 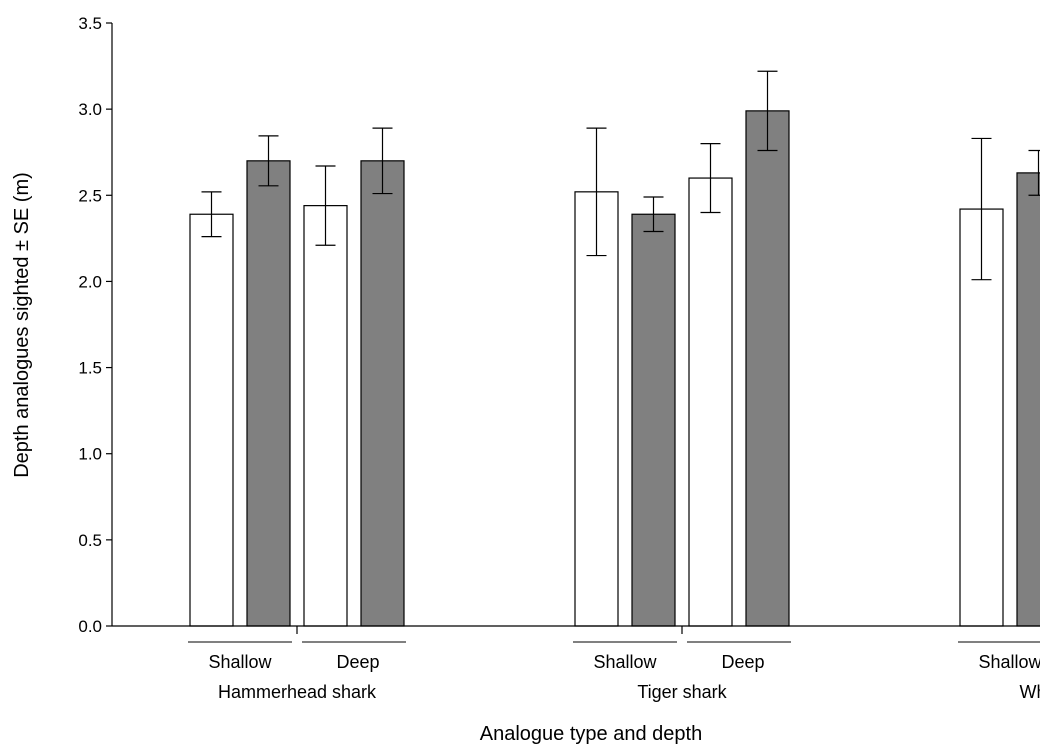 I want to click on y-tick-label: 1.5, so click(x=90, y=368).